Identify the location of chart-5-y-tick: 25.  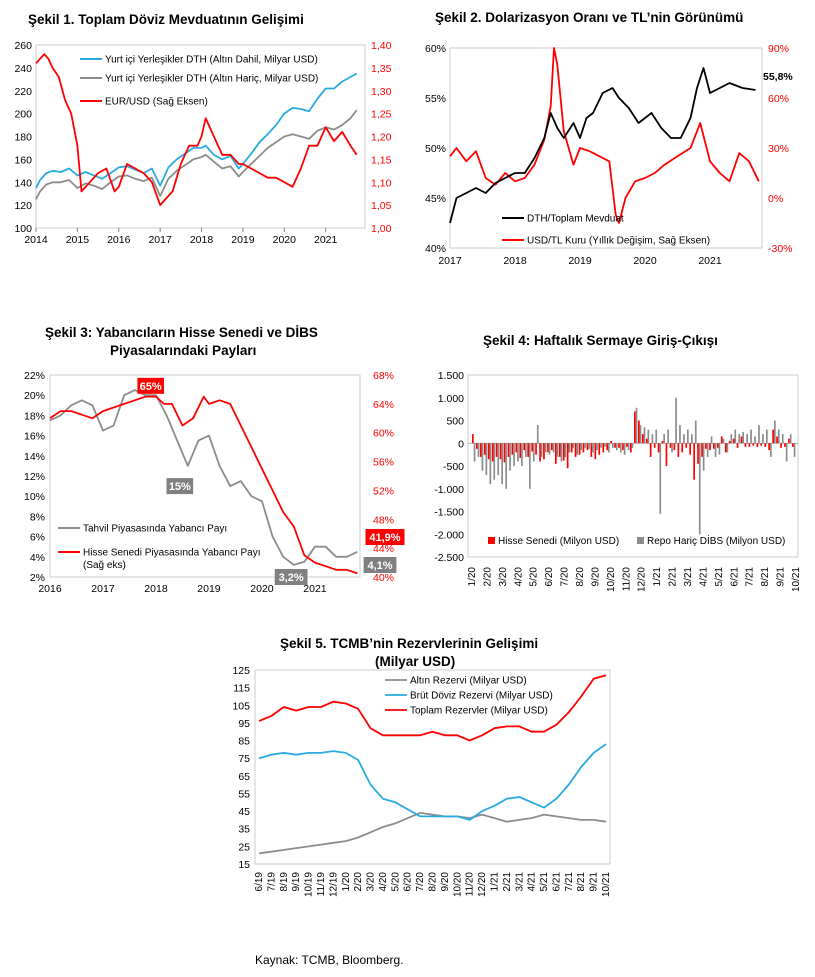
(244, 847).